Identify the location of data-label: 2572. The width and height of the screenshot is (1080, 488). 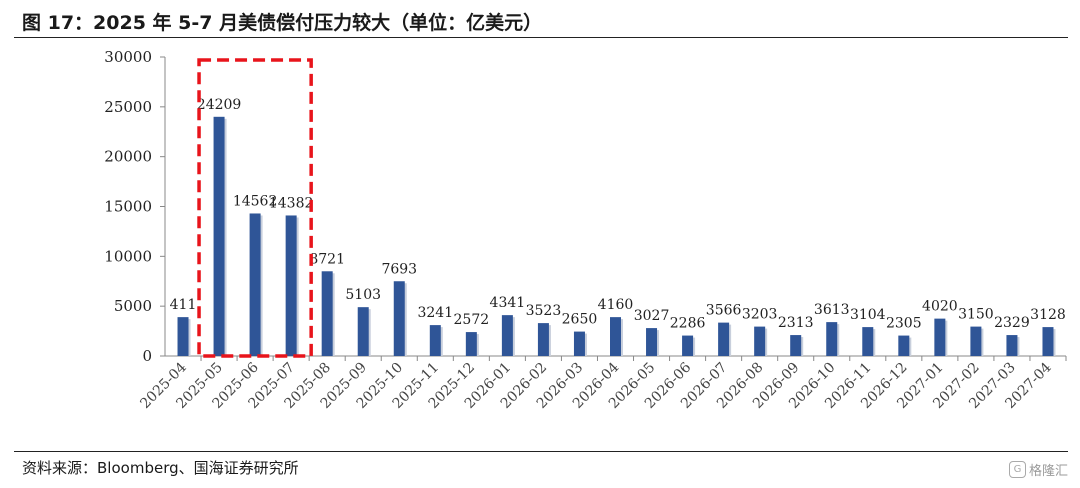
(472, 320).